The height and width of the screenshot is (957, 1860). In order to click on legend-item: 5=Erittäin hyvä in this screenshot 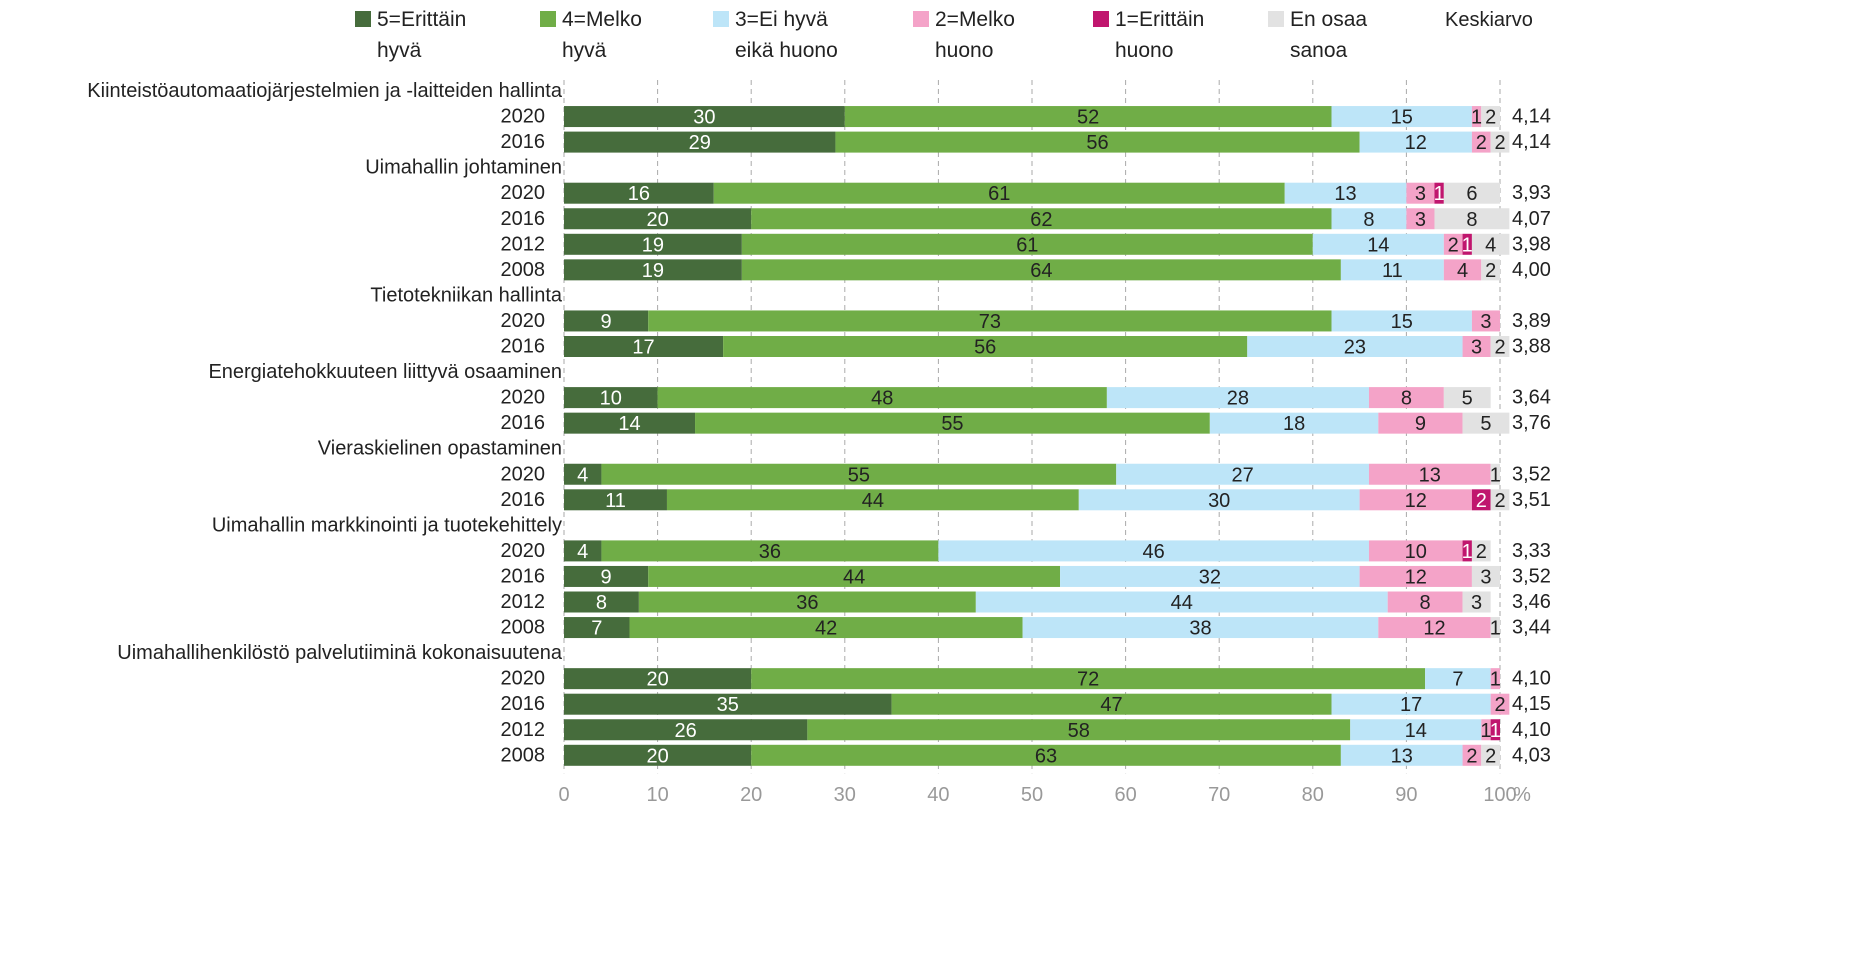, I will do `click(430, 35)`.